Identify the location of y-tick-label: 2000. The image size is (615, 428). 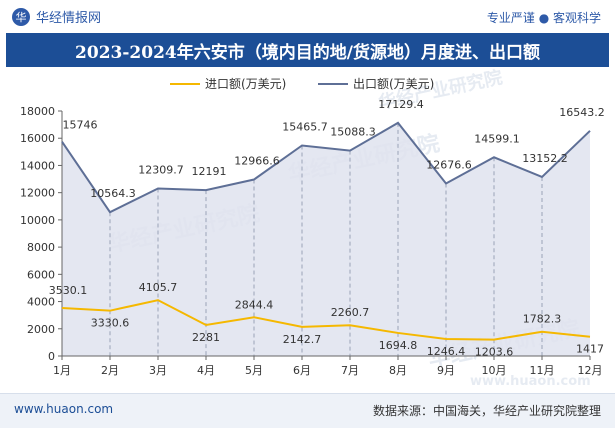
(41, 329).